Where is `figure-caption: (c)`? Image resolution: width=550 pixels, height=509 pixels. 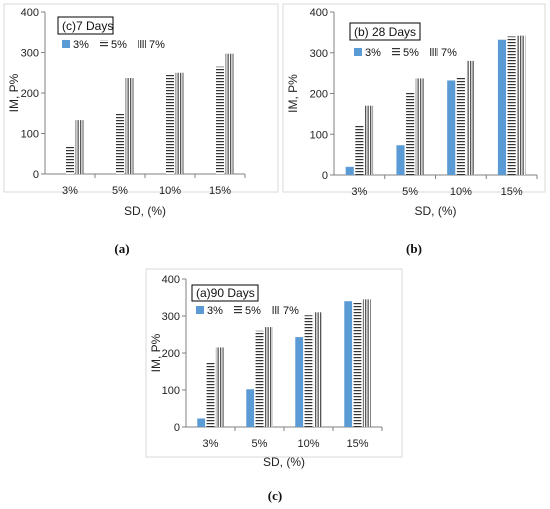
figure-caption: (c) is located at coordinates (275, 495).